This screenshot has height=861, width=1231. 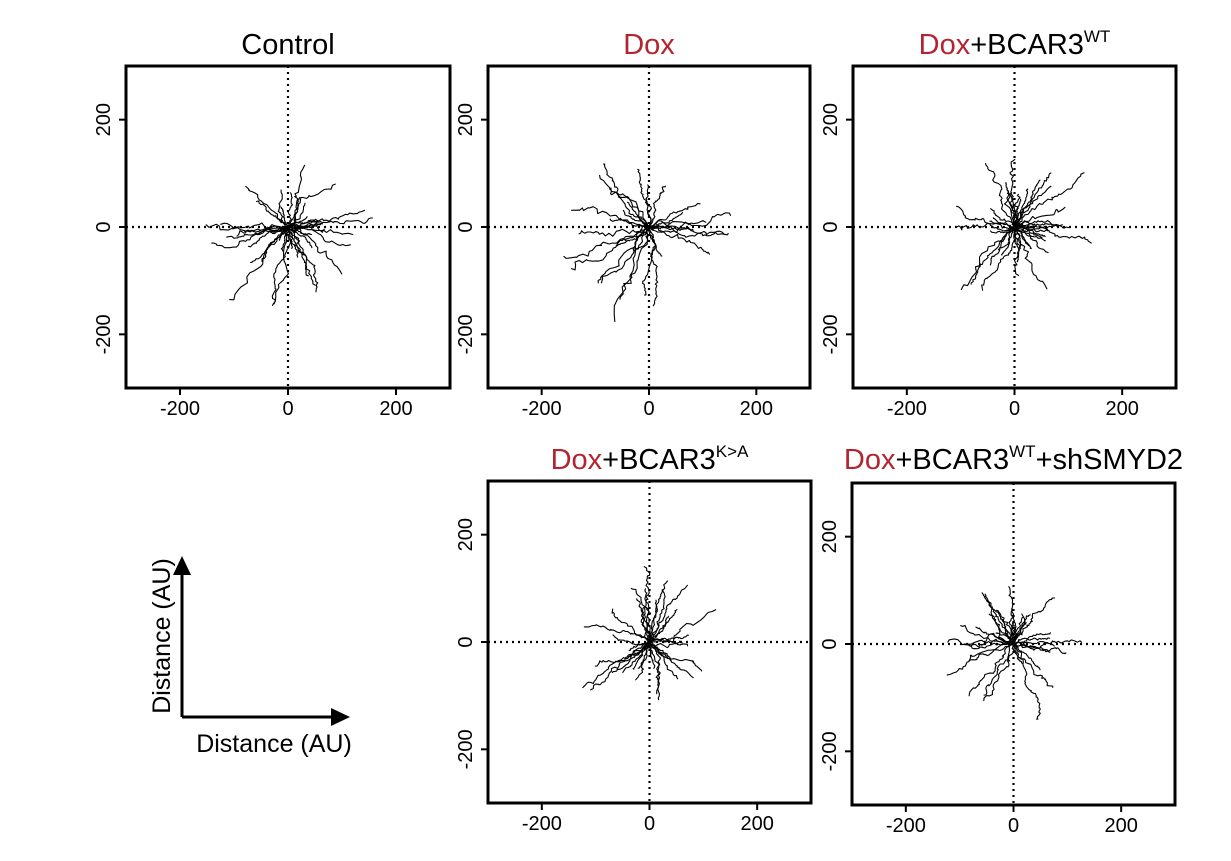 What do you see at coordinates (261, 641) in the screenshot?
I see `axis-arrows-icon` at bounding box center [261, 641].